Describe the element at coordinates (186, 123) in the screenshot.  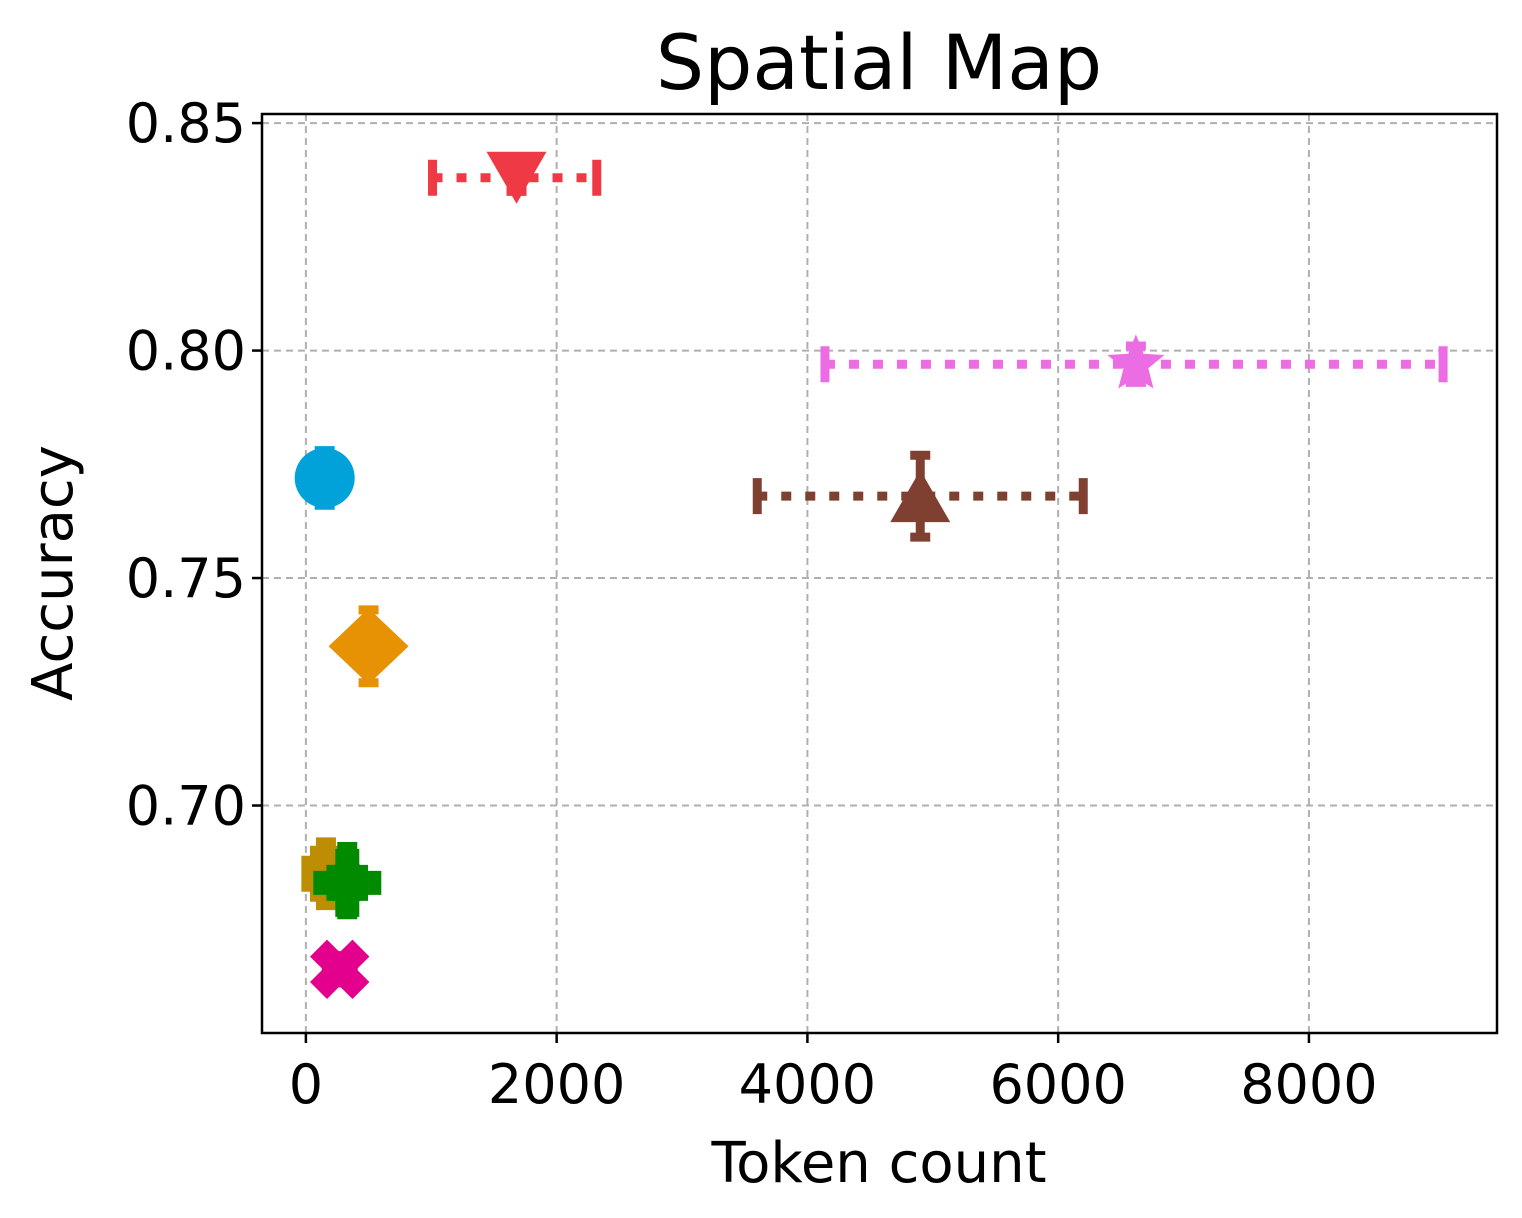
I see `y-tick-label: 0.85` at that location.